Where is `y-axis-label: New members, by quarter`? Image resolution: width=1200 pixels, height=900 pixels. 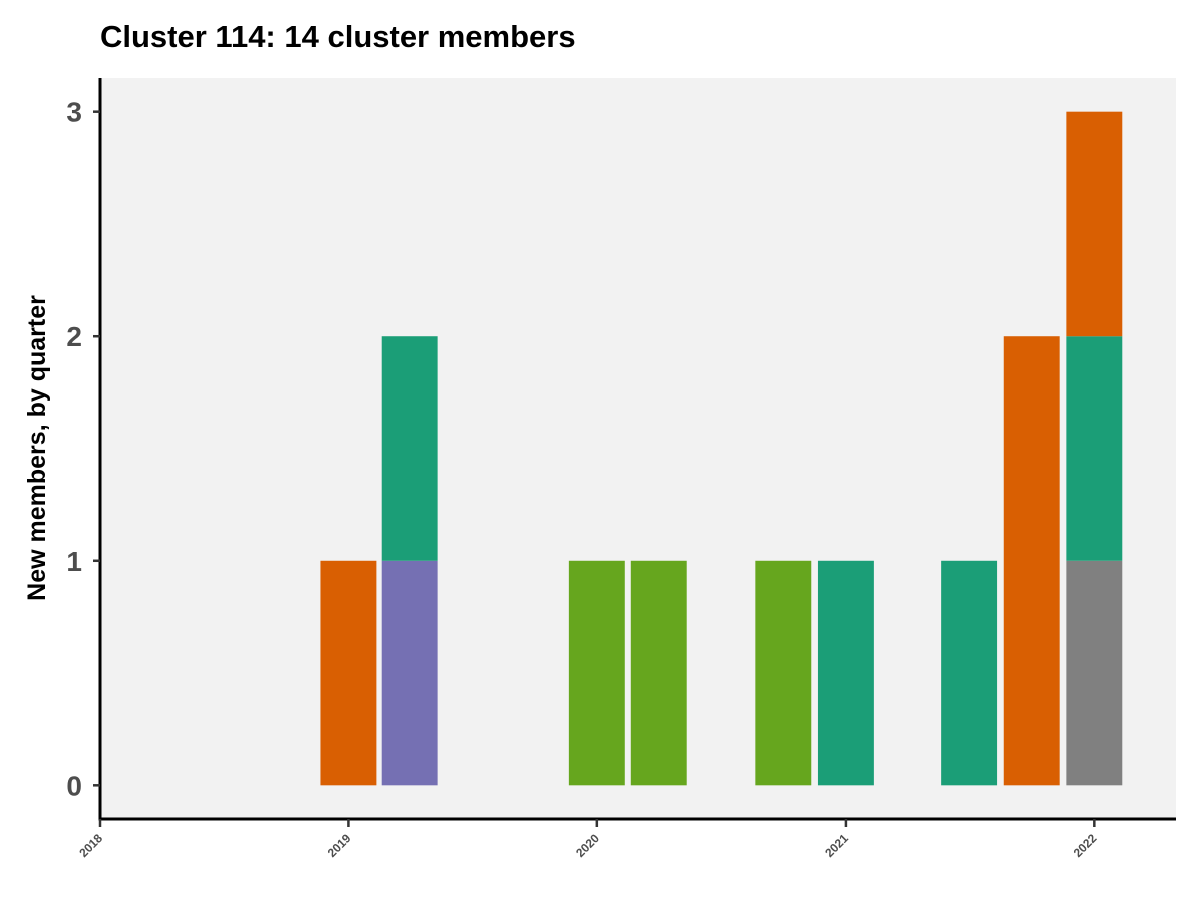 y-axis-label: New members, by quarter is located at coordinates (37, 448).